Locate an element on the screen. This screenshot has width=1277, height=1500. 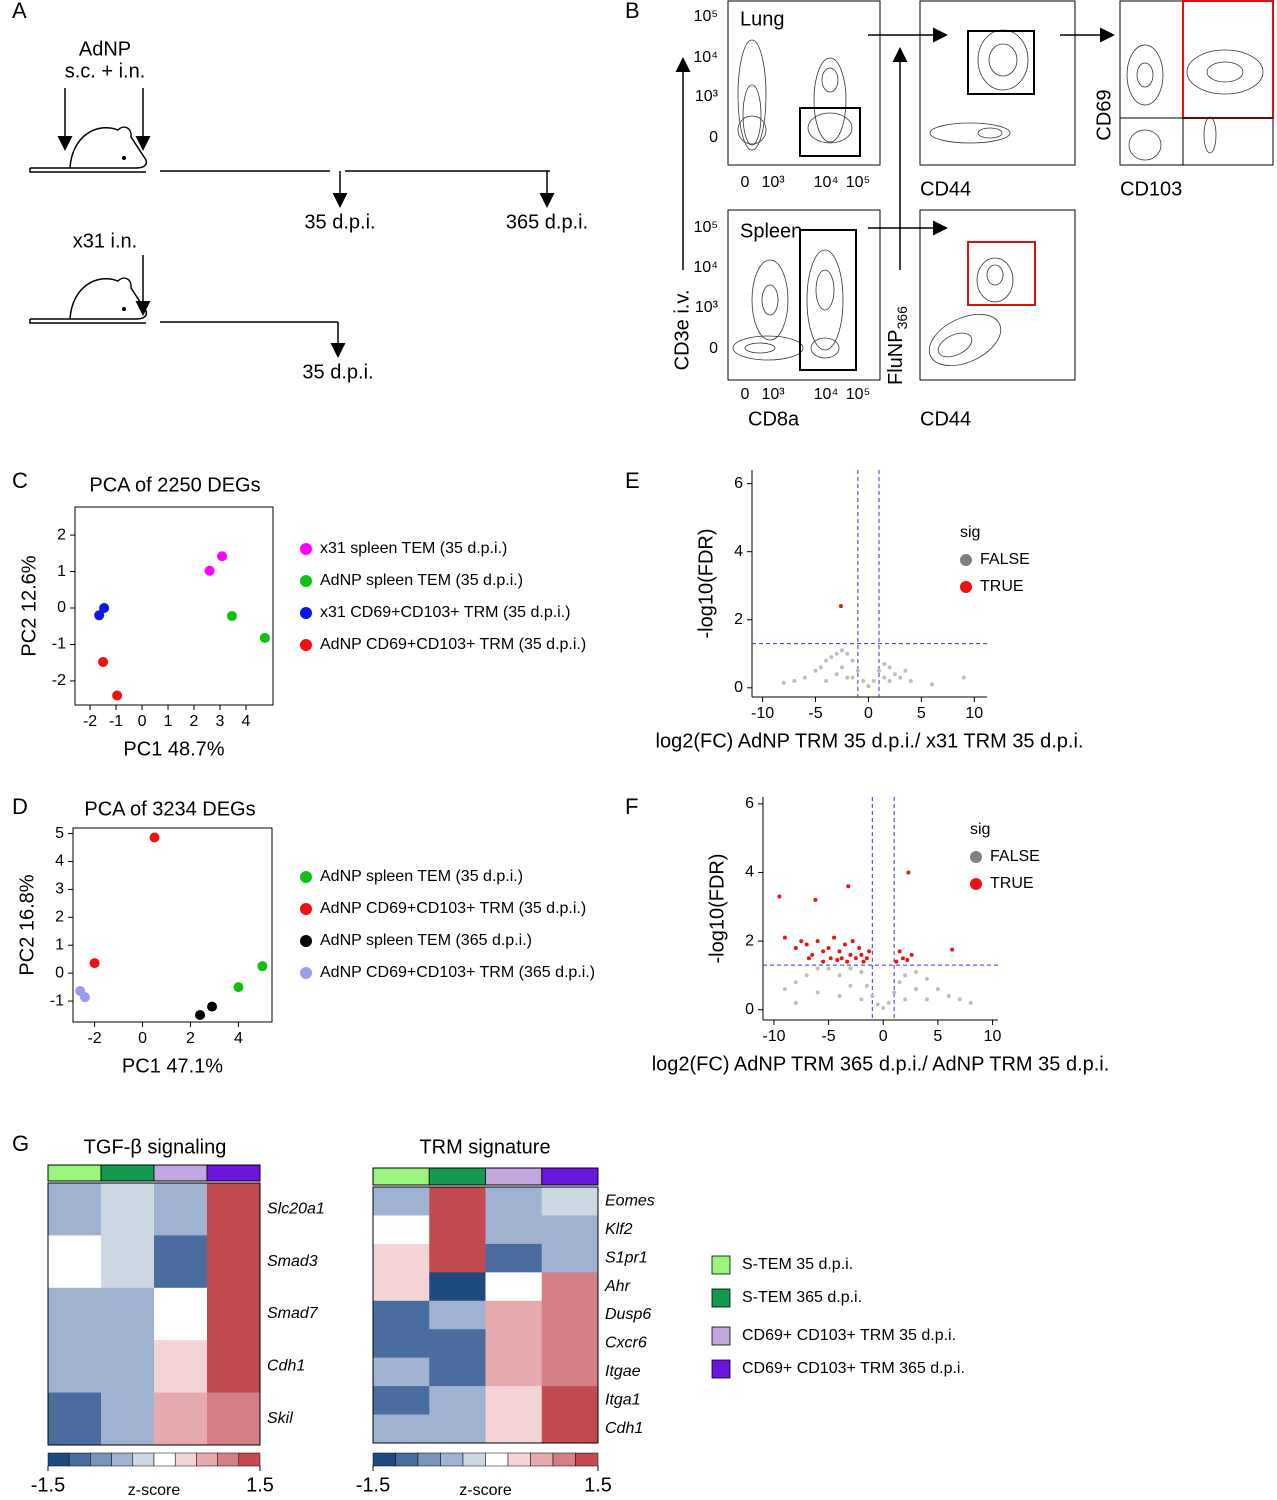
legend-swatch is located at coordinates (721, 1369).